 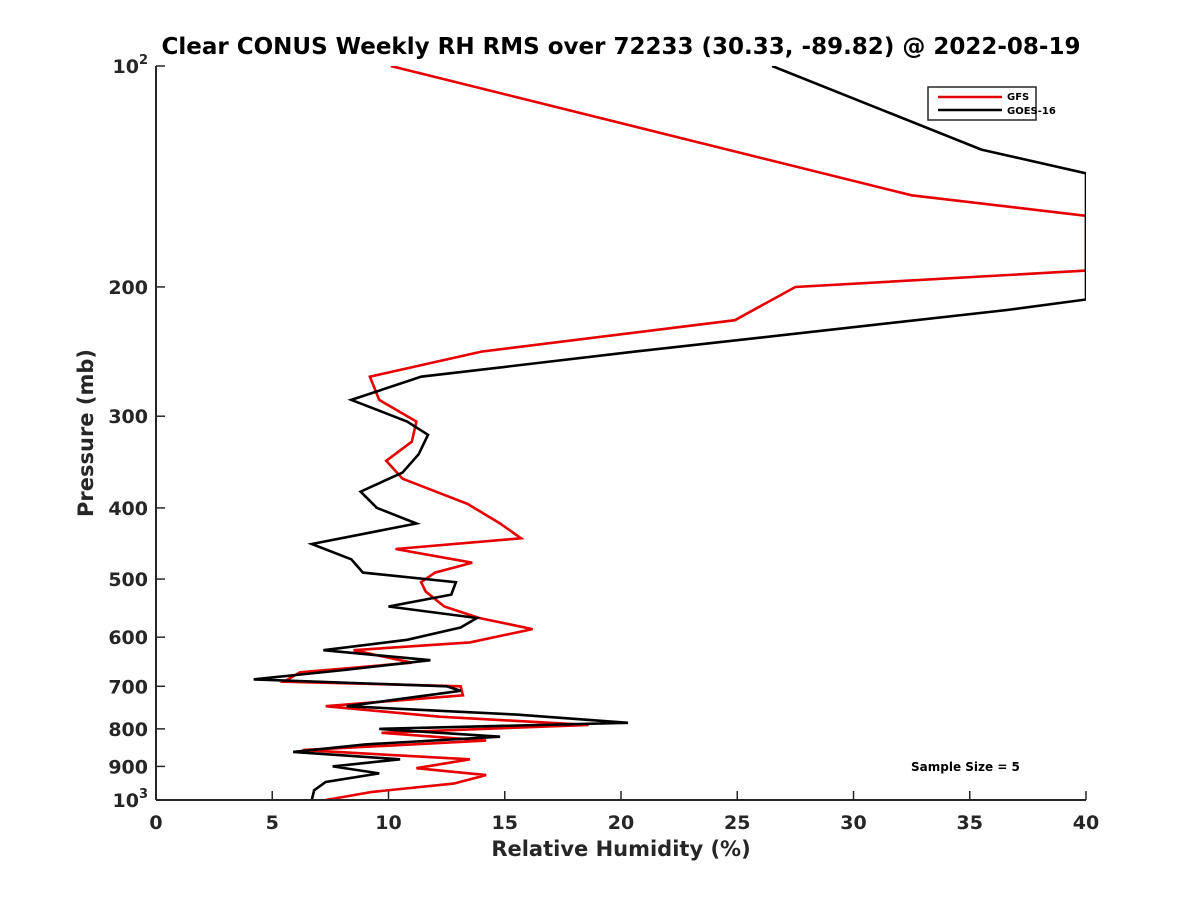 I want to click on y-tick-label: 800, so click(x=128, y=730).